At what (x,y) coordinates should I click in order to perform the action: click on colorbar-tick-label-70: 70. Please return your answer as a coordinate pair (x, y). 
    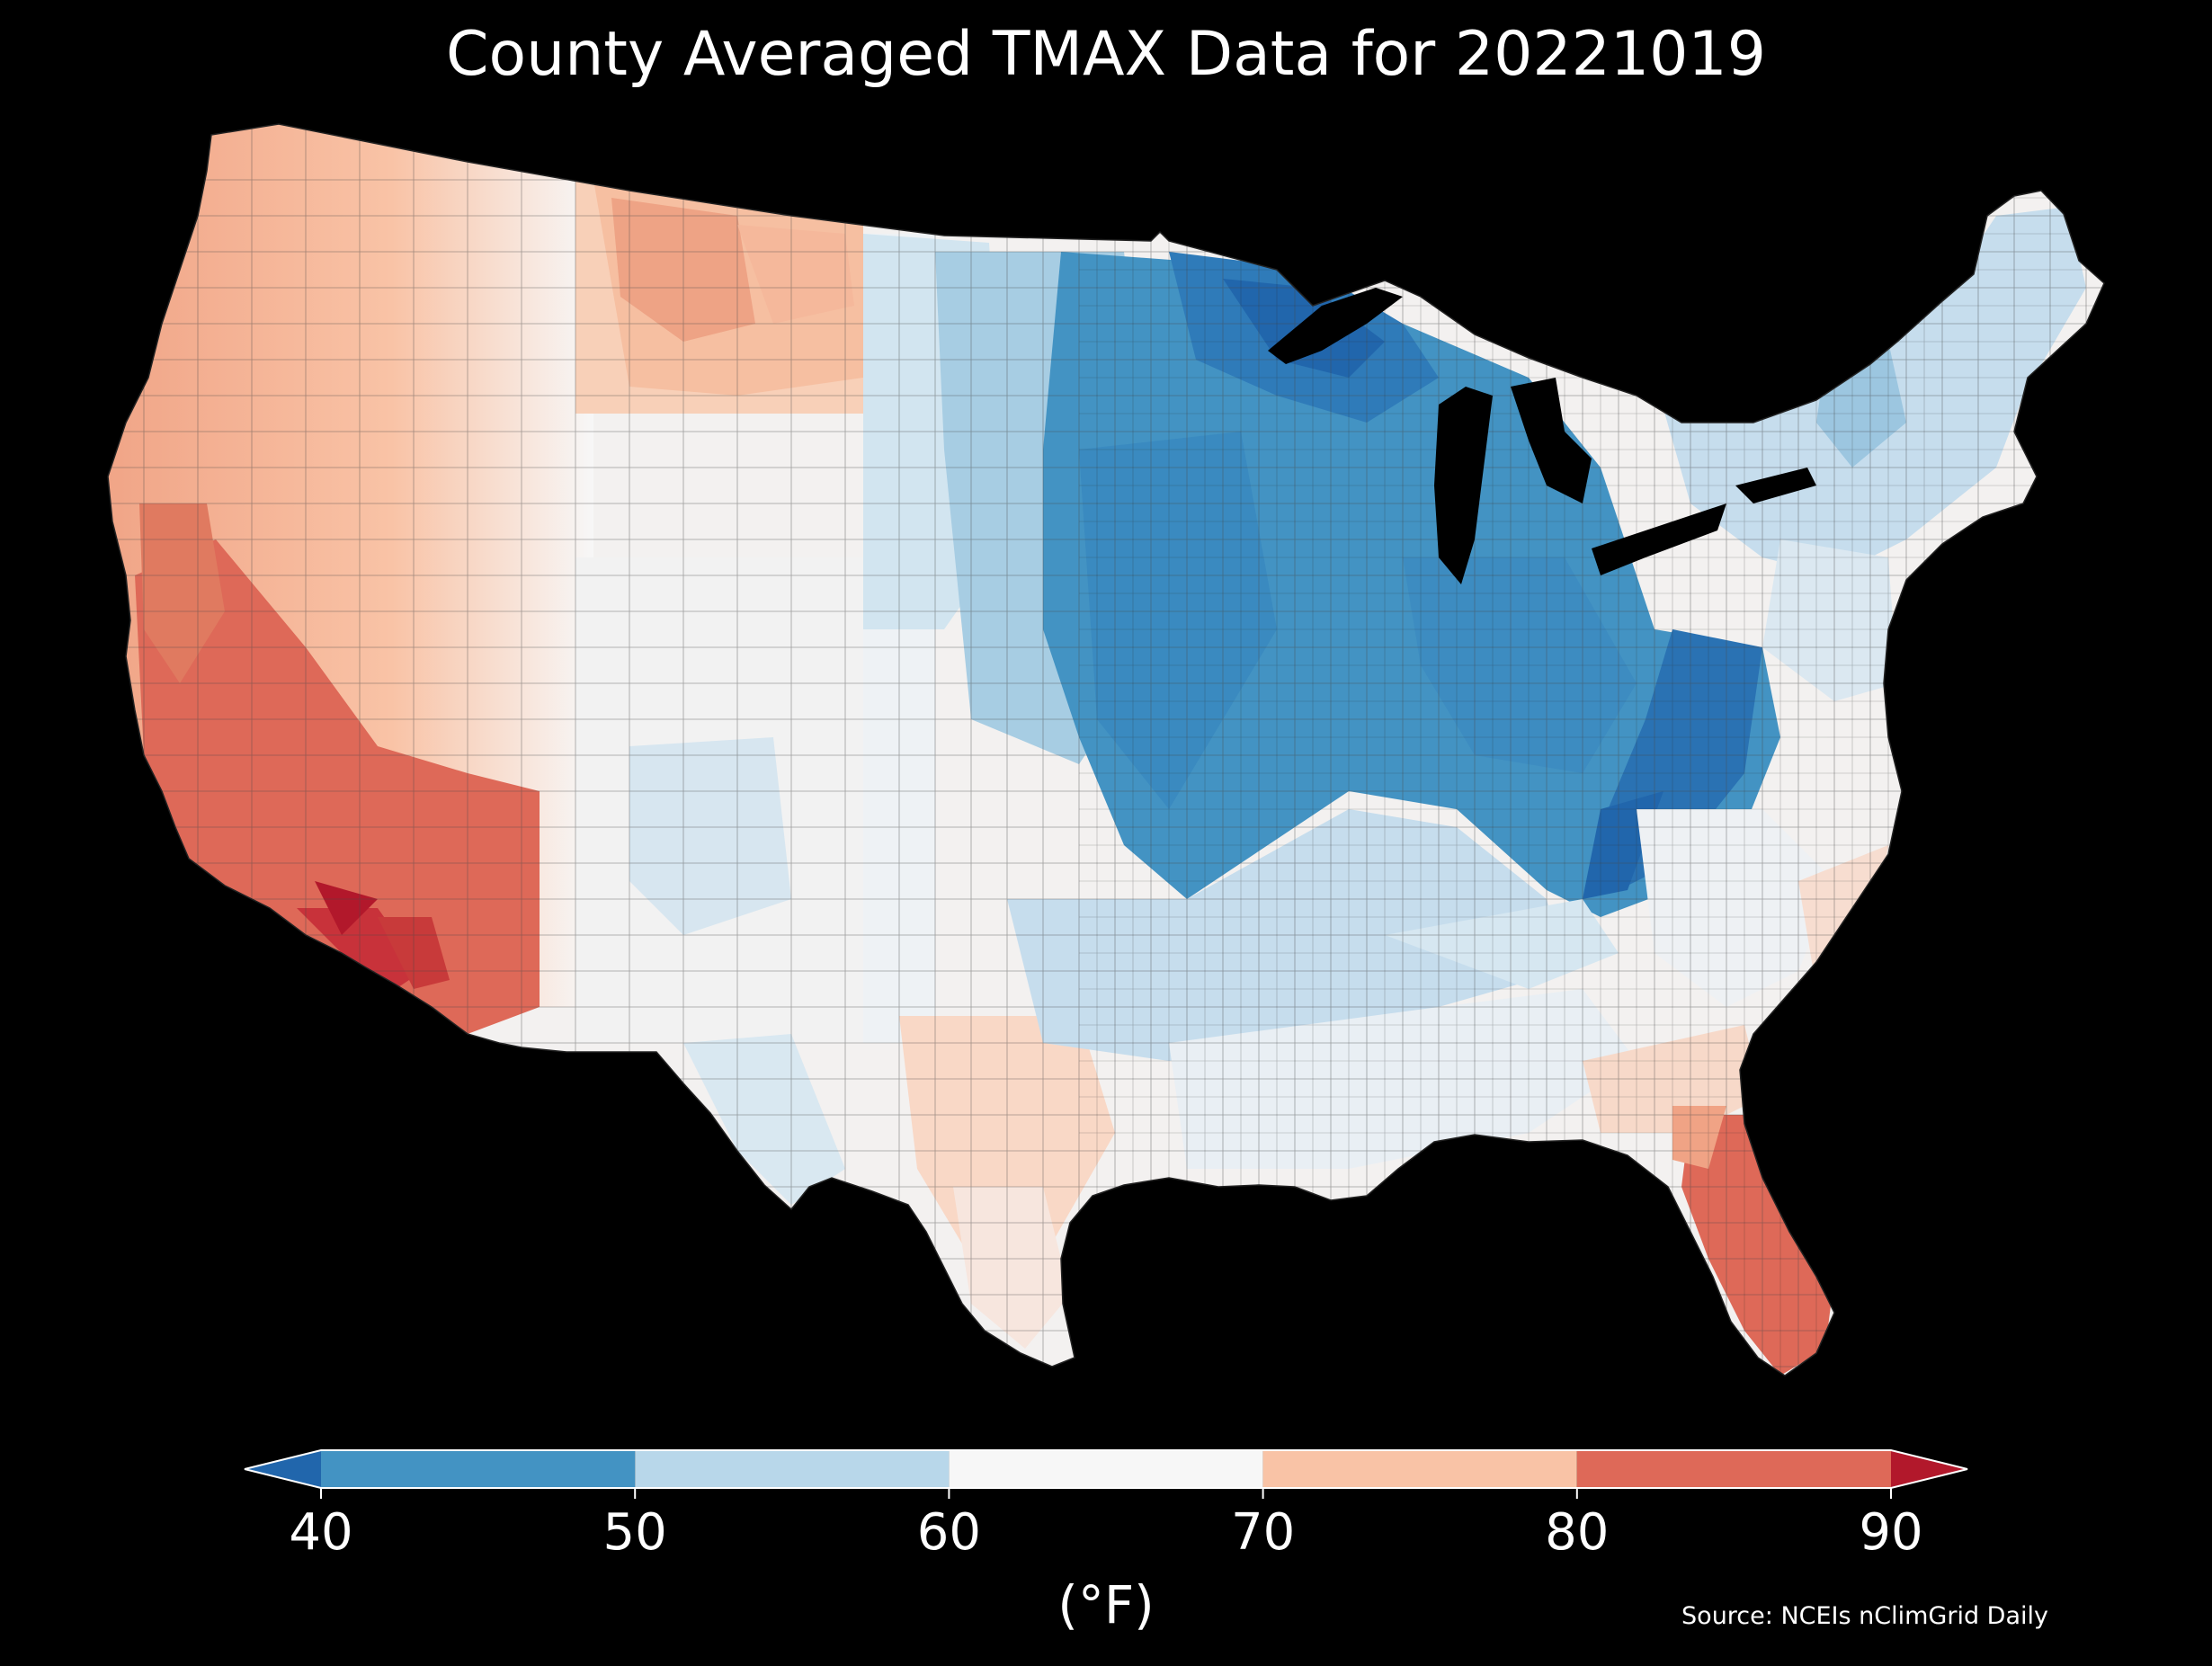
    Looking at the image, I should click on (1263, 1532).